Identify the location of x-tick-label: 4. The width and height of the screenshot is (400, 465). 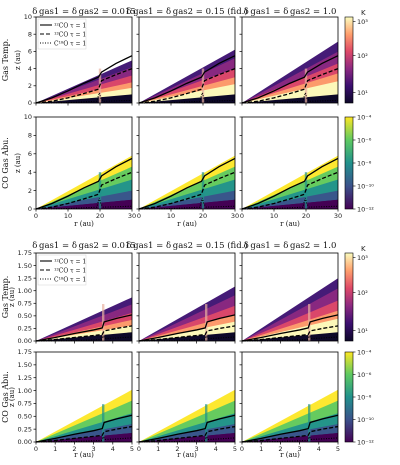
(319, 449).